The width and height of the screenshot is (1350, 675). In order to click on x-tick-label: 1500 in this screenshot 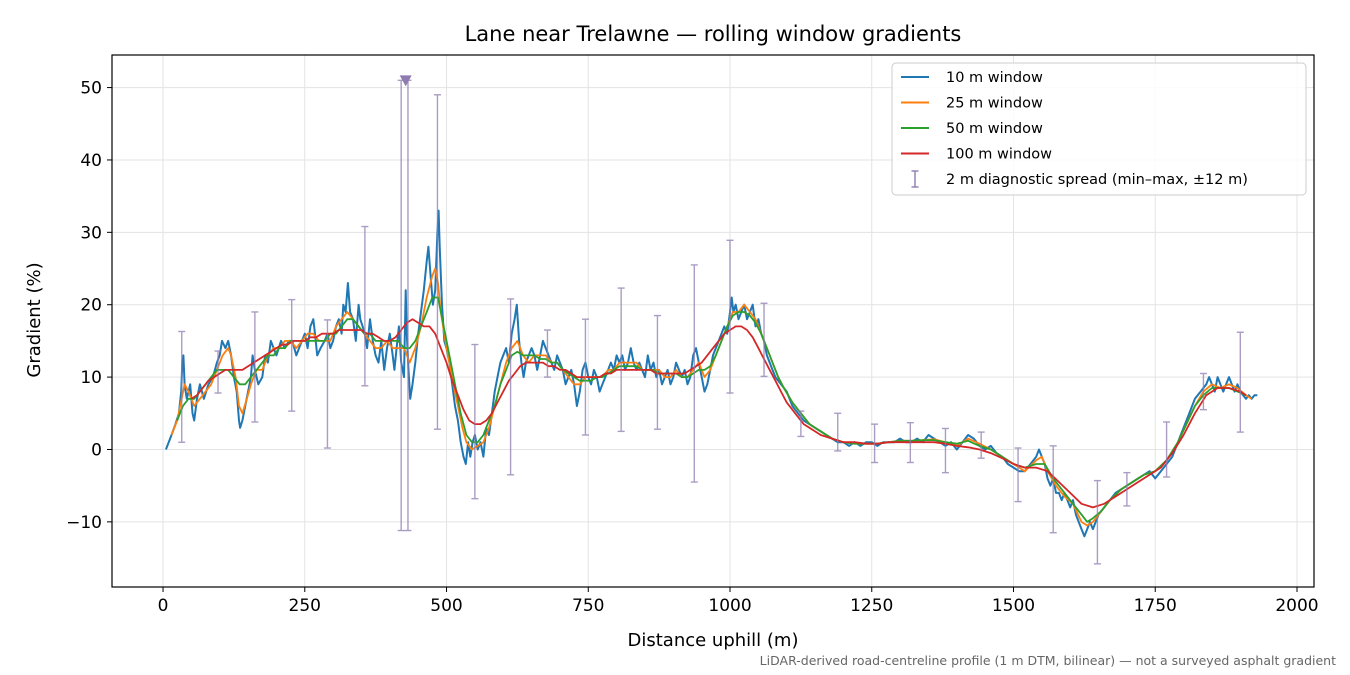, I will do `click(1013, 606)`.